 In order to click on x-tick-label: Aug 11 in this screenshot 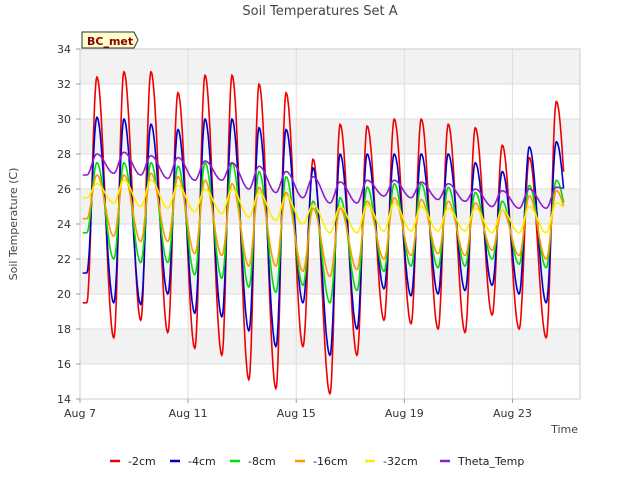, I will do `click(188, 413)`.